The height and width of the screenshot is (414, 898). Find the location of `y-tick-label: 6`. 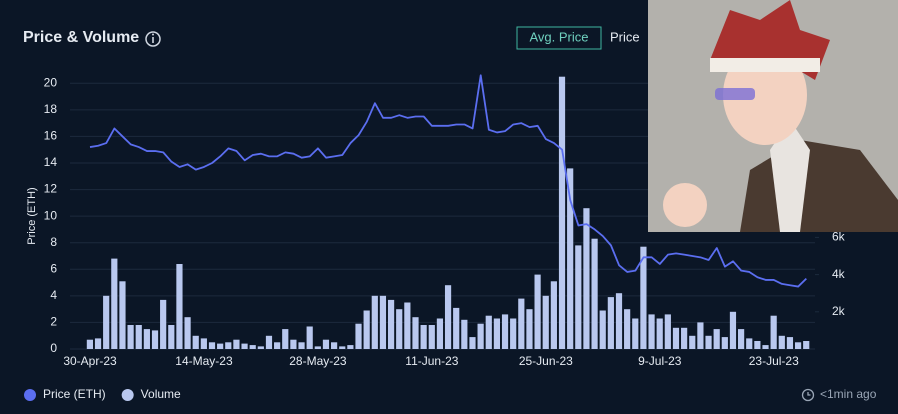

y-tick-label: 6 is located at coordinates (53, 268).